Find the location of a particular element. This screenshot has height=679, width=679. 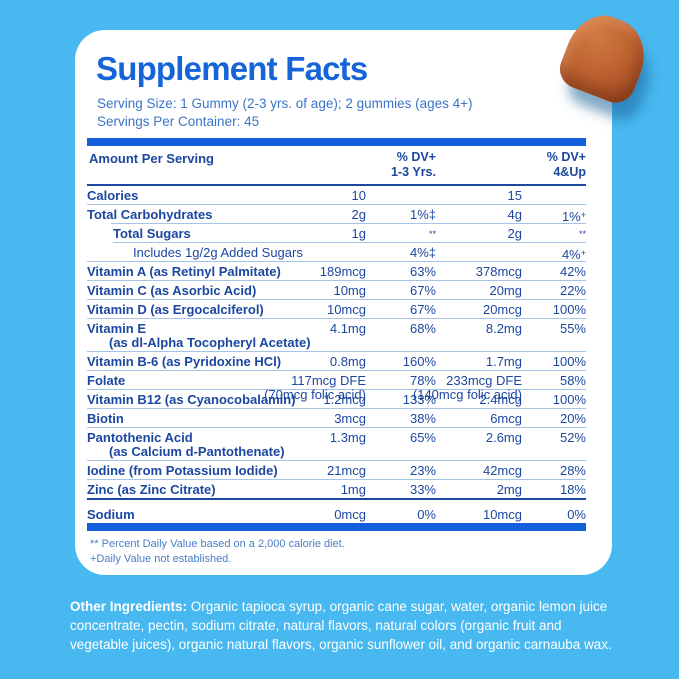

nutrient-name: Zinc (as Zinc Citrate) is located at coordinates (151, 489).